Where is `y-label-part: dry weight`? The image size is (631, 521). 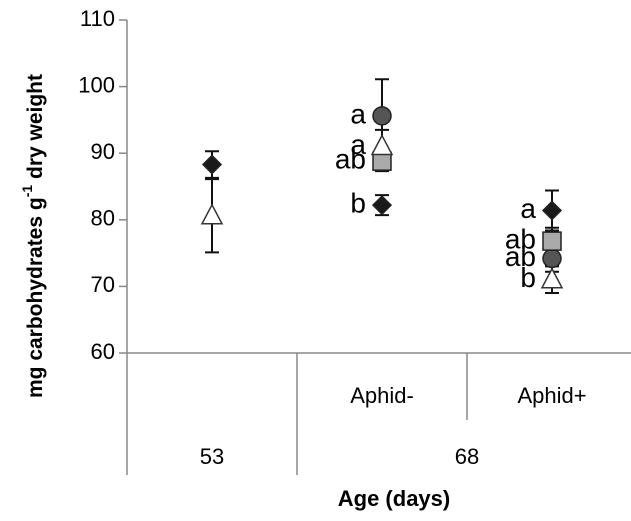 y-label-part: dry weight is located at coordinates (35, 129).